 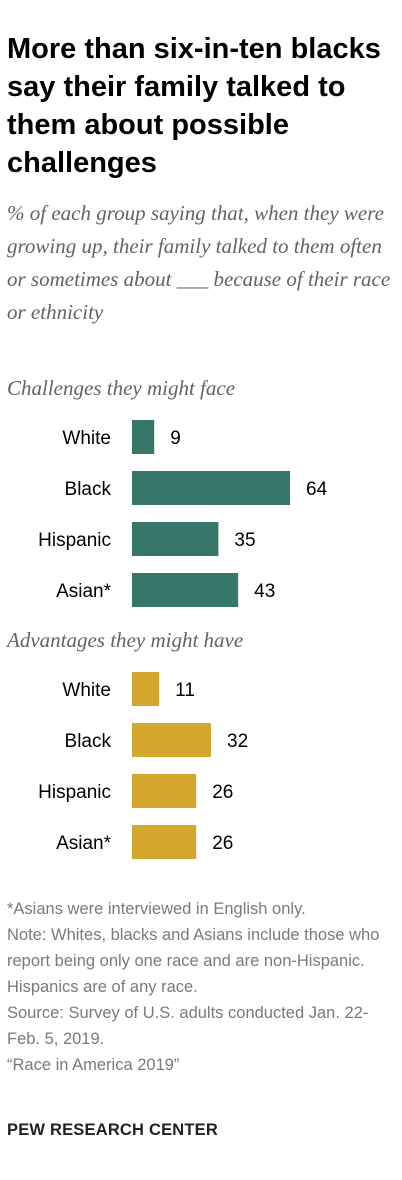 I want to click on section-label-challenges: Challenges they might face, so click(x=121, y=388).